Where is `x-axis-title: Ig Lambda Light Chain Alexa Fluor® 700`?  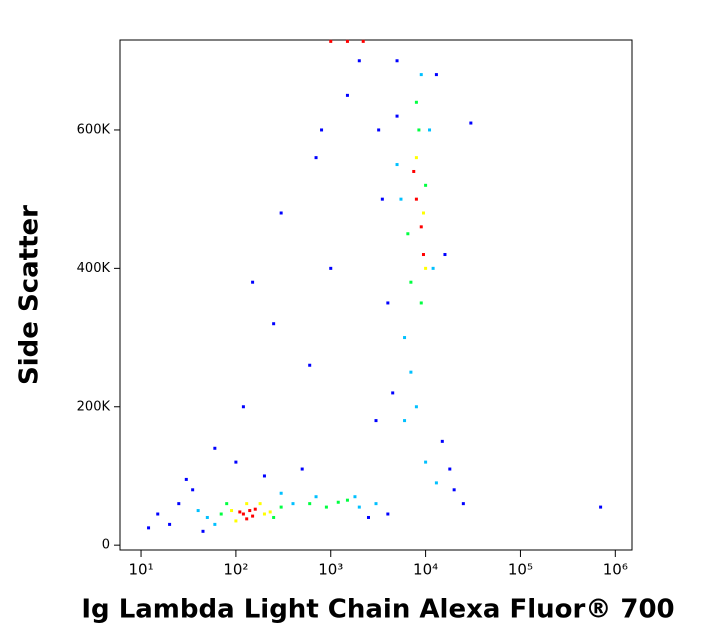 x-axis-title: Ig Lambda Light Chain Alexa Fluor® 700 is located at coordinates (377, 610).